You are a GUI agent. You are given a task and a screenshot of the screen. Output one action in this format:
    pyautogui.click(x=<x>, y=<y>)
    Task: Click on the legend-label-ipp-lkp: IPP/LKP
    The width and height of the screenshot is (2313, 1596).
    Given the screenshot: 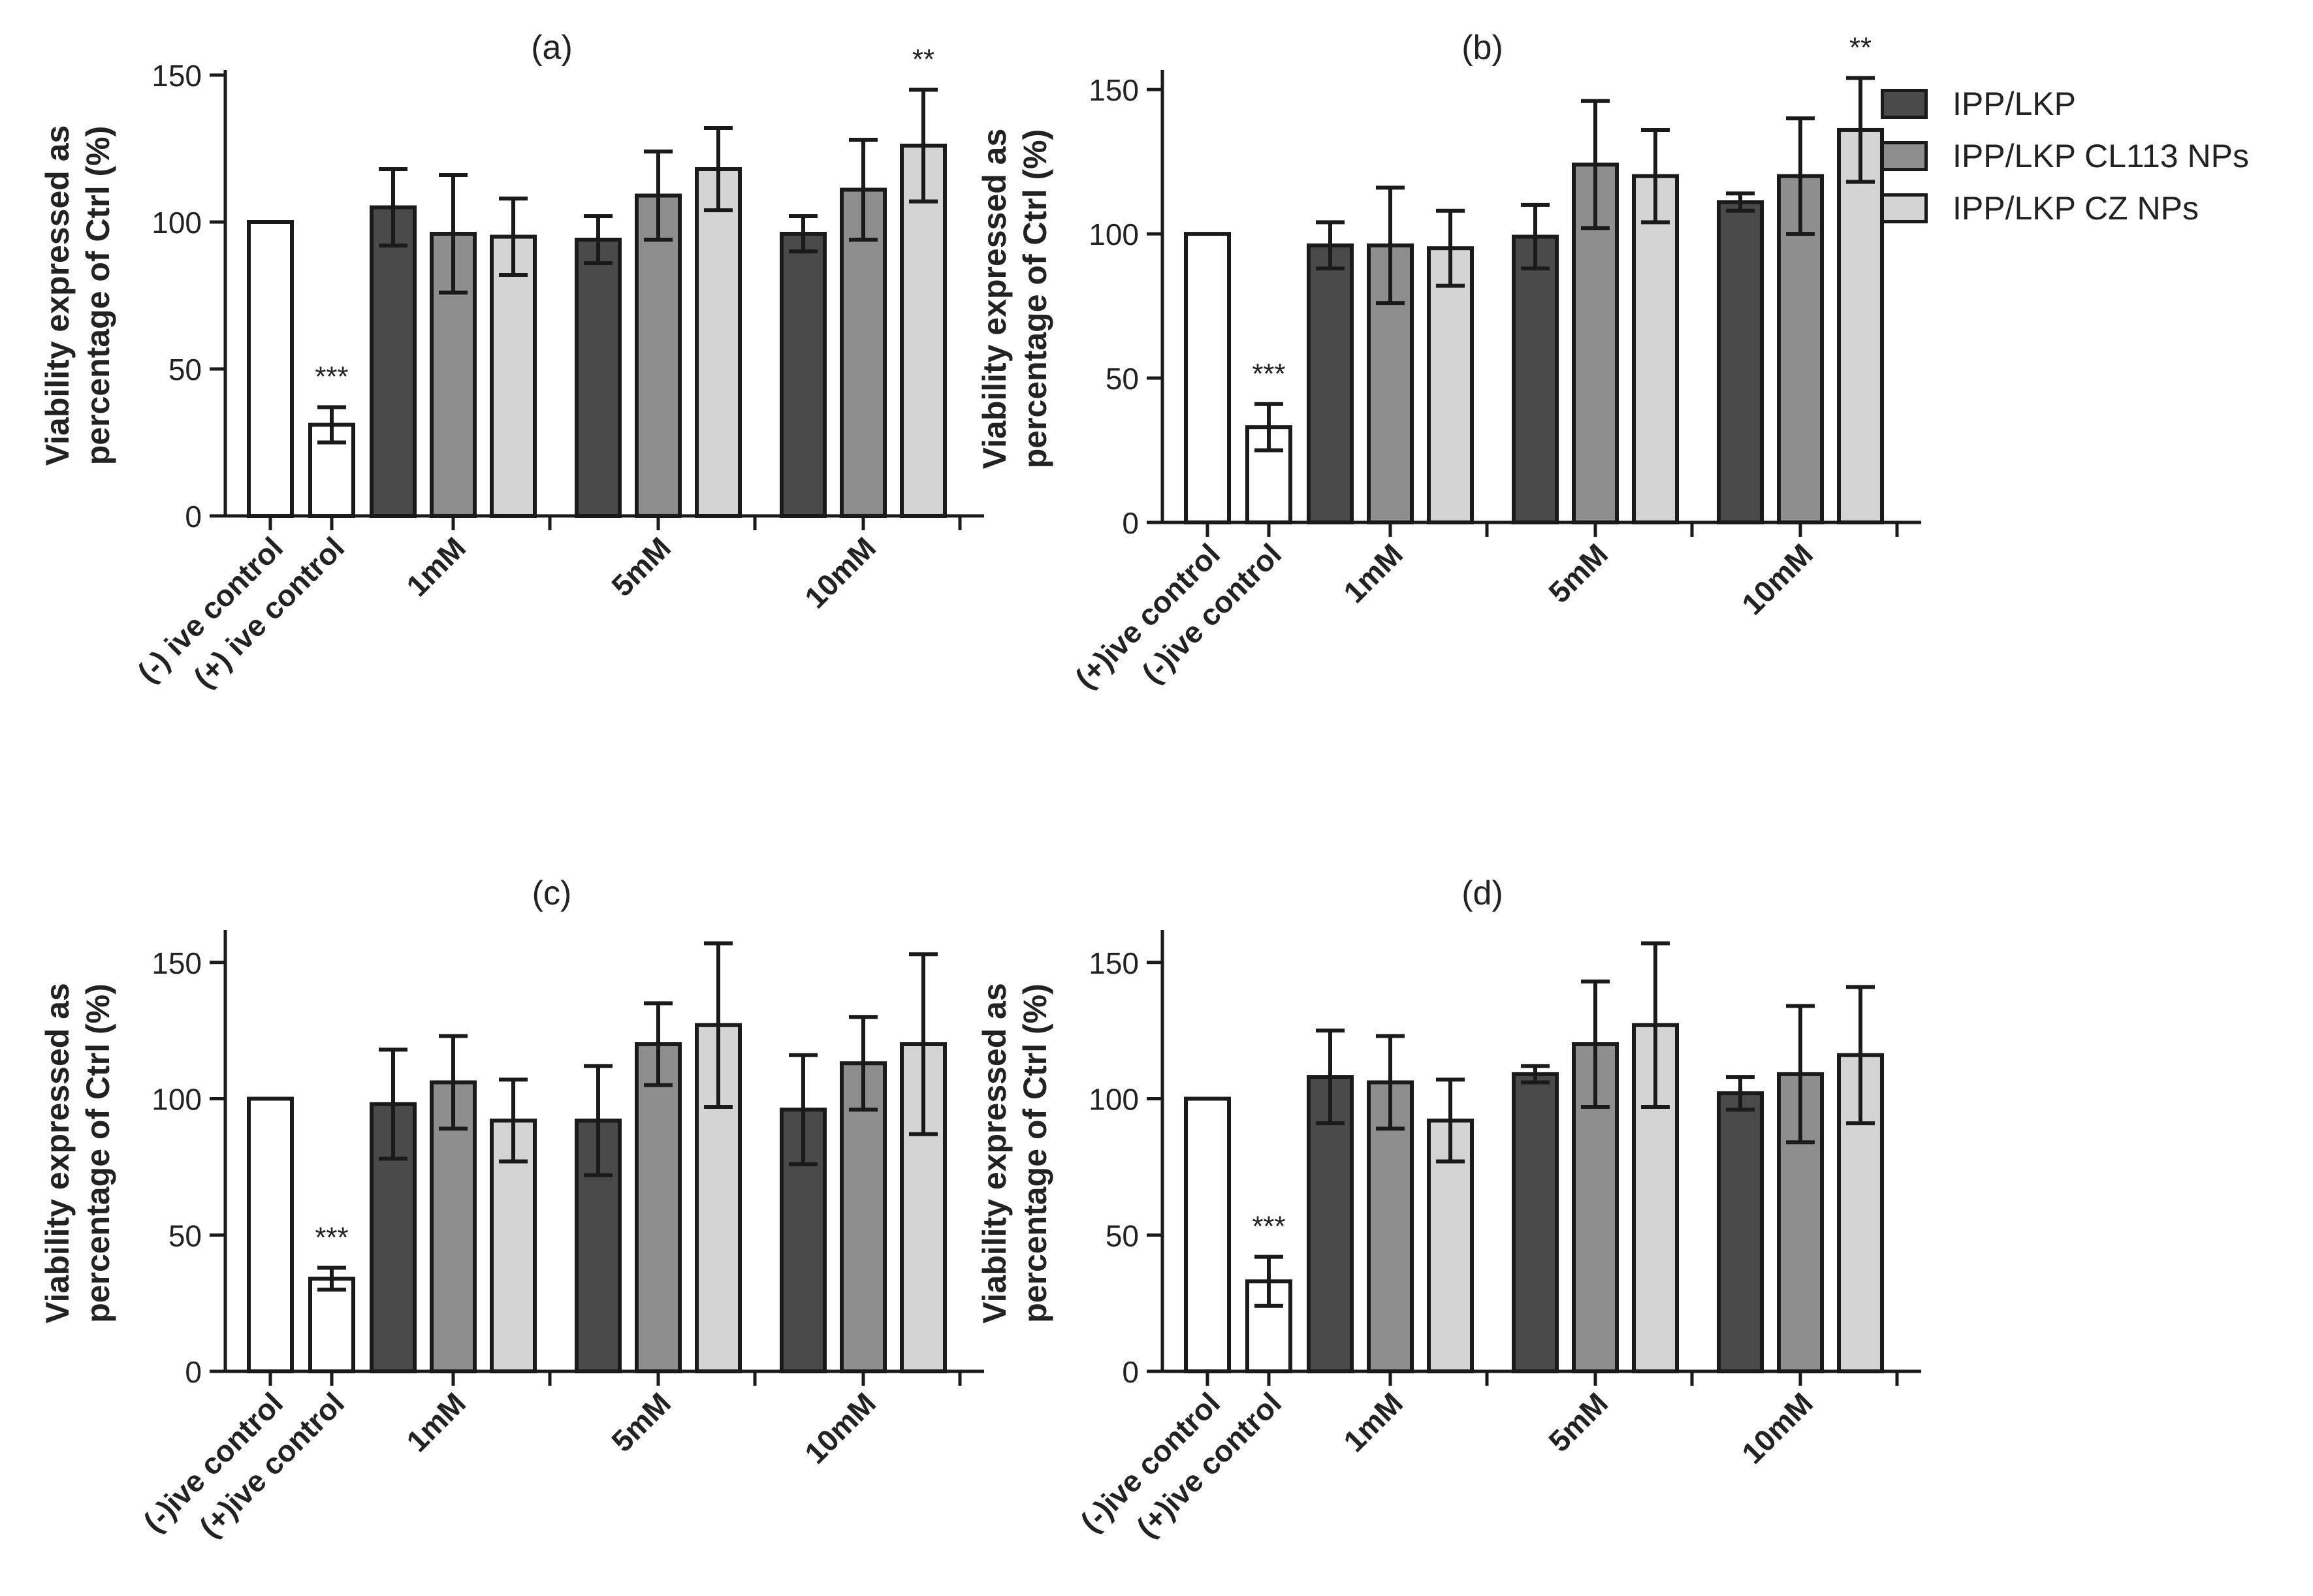 What is the action you would take?
    pyautogui.click(x=2015, y=104)
    